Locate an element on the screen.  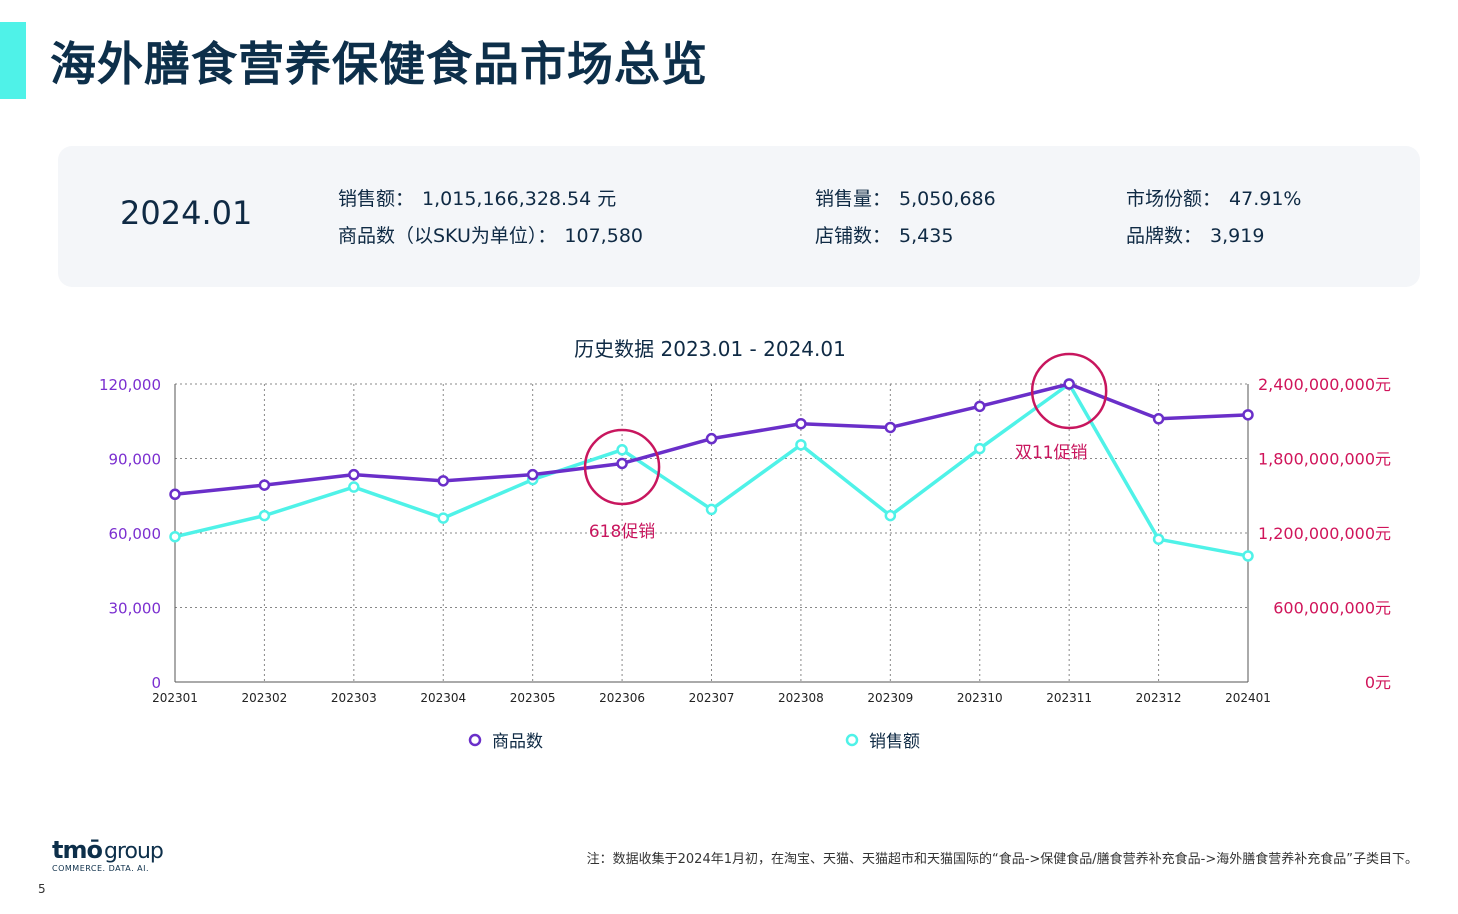
stat-sales-volume: 销售量： 5,050,686 is located at coordinates (905, 197).